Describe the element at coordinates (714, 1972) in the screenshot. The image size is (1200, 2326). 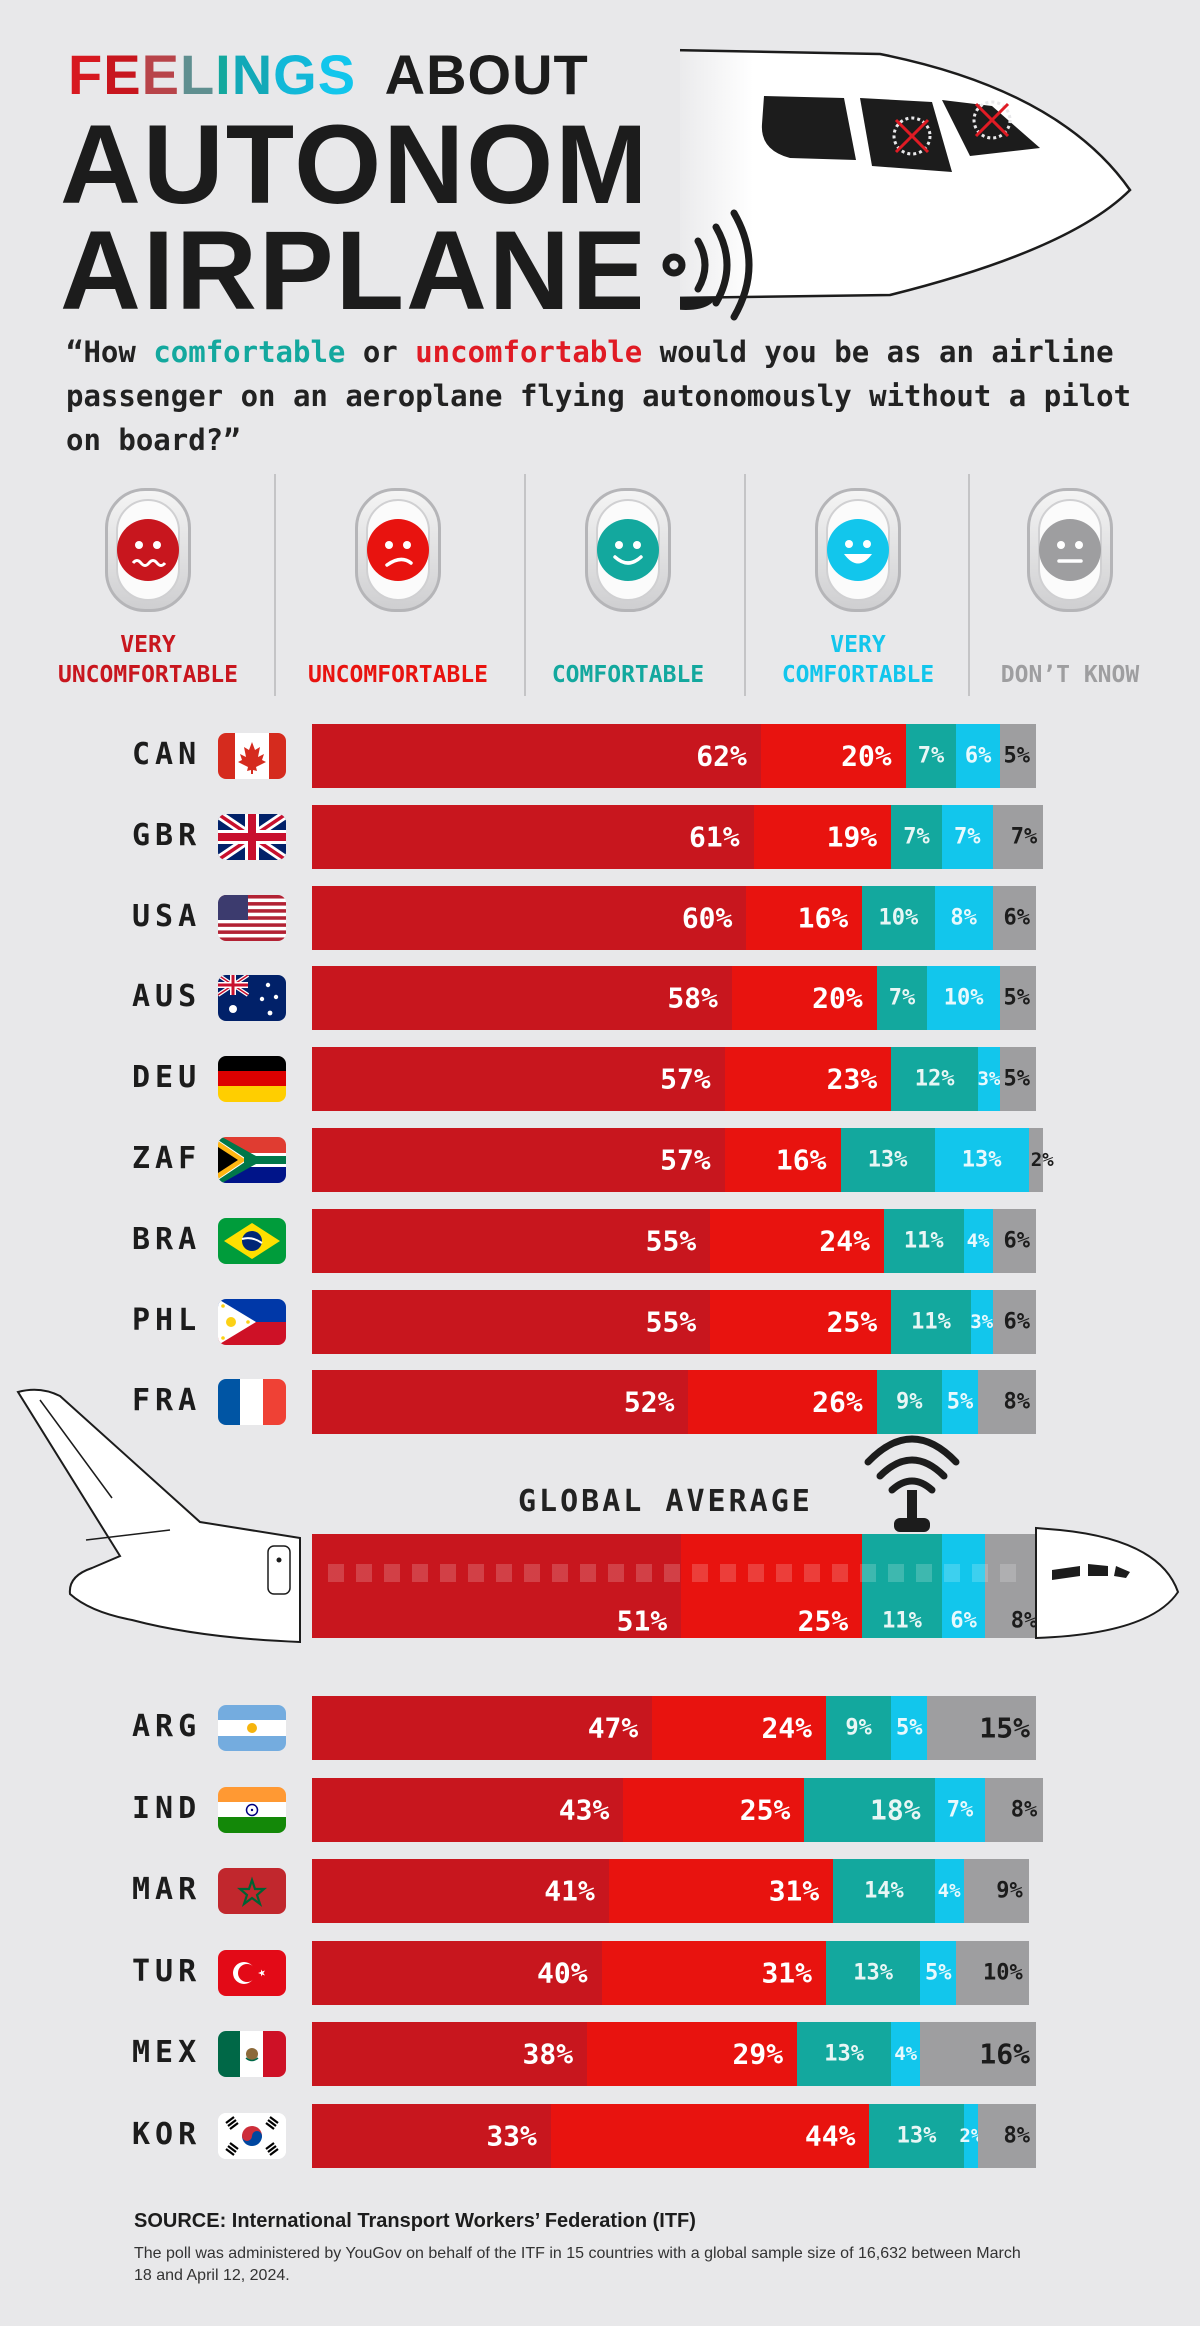
I see `bar-segment-uncomfortable: 31%` at that location.